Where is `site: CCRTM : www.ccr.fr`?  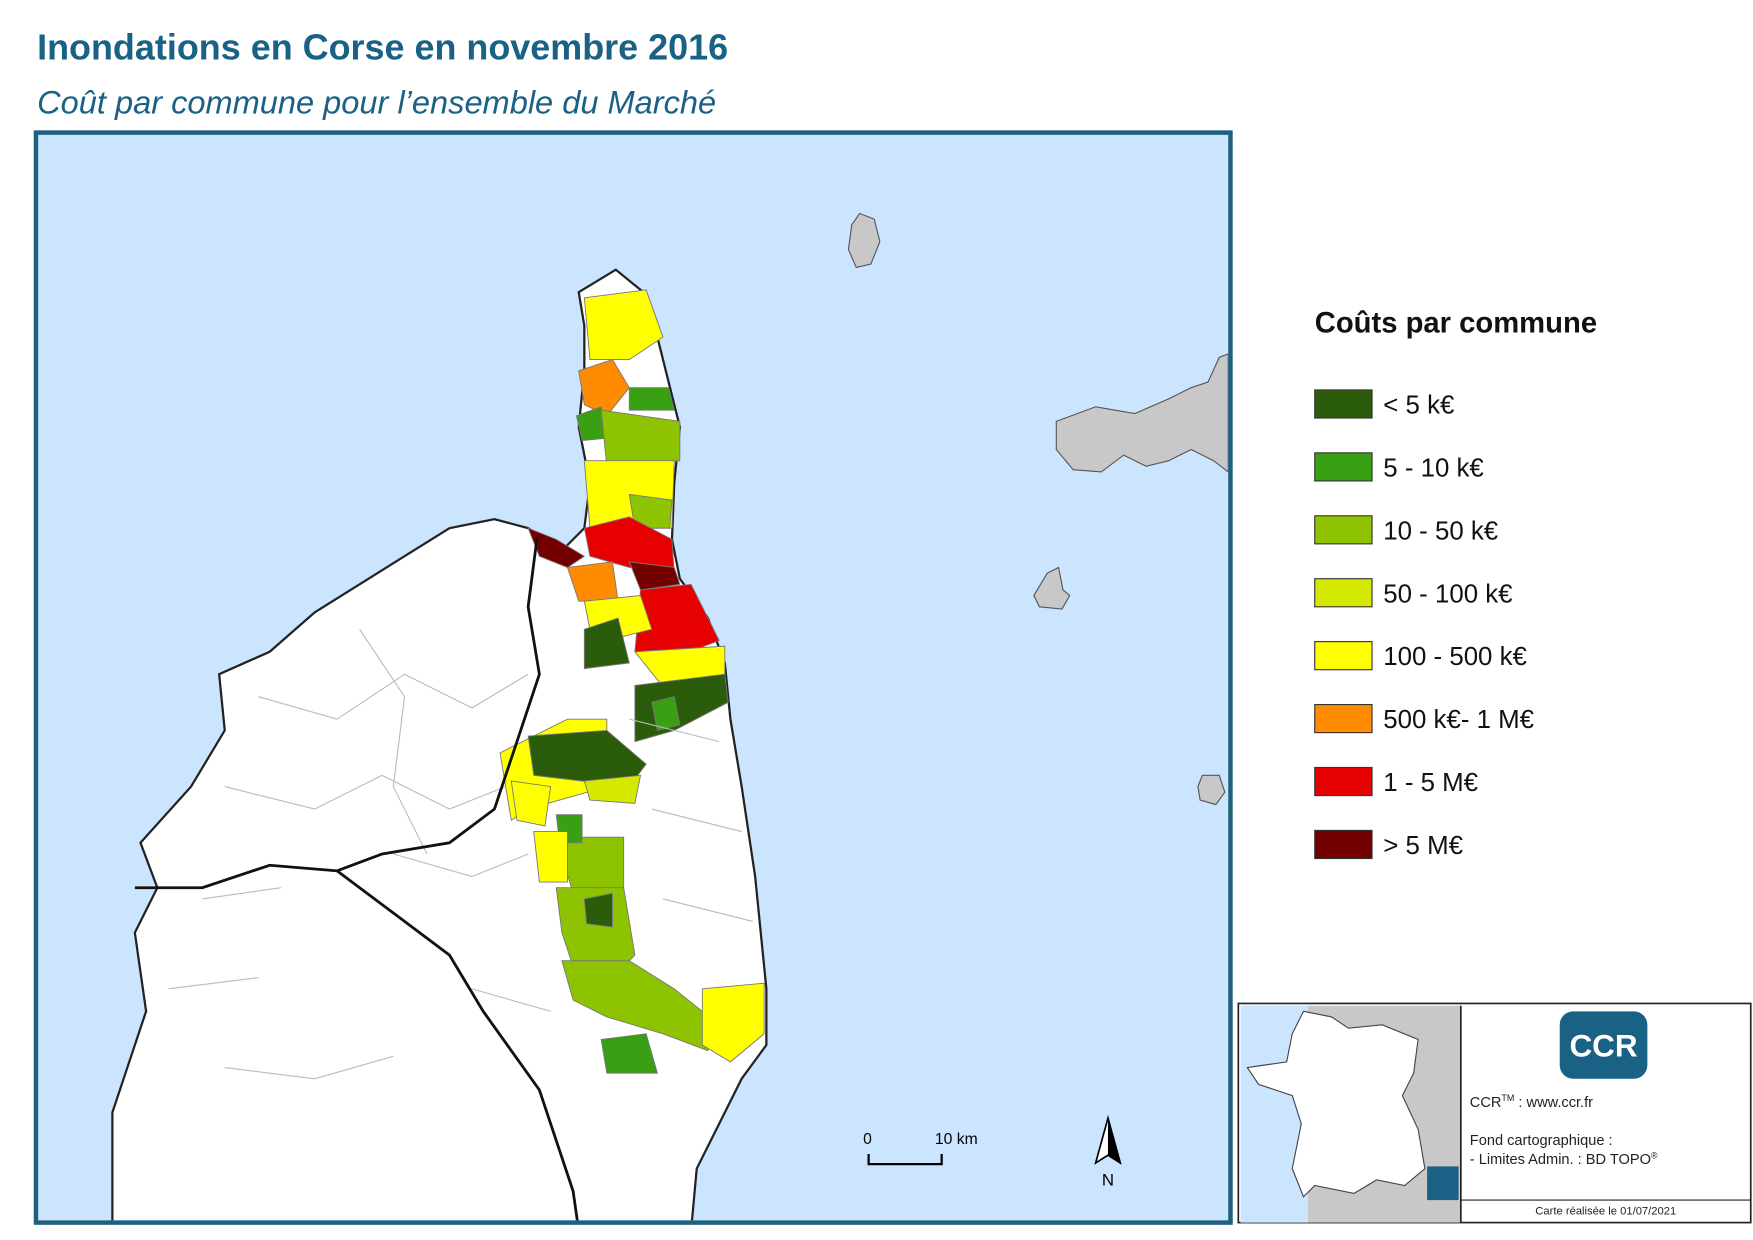
site: CCRTM : www.ccr.fr is located at coordinates (1531, 1102).